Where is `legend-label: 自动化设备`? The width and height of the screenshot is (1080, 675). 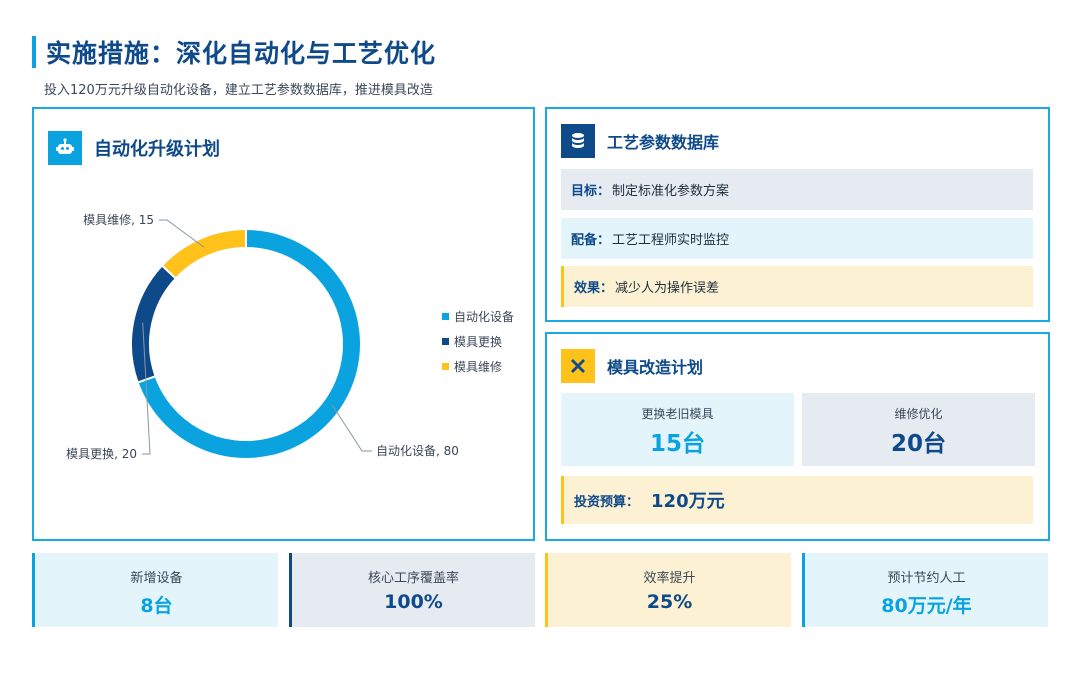
legend-label: 自动化设备 is located at coordinates (484, 317).